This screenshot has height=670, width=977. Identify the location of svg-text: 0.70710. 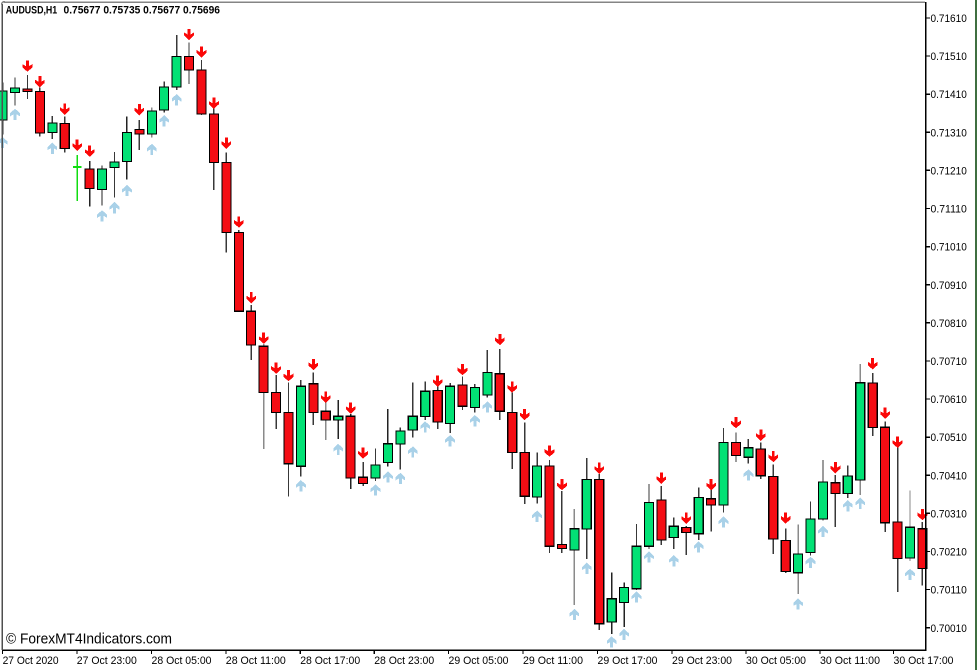
(949, 362).